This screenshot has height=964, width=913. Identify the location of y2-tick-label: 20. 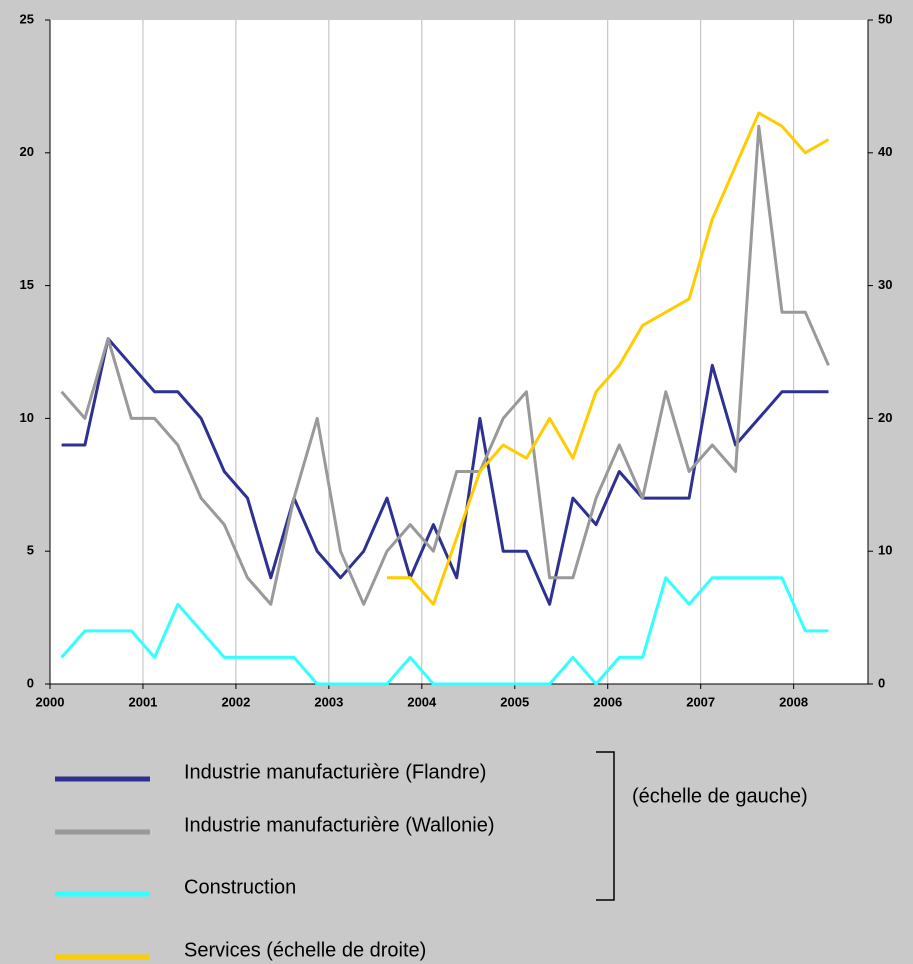
(885, 417).